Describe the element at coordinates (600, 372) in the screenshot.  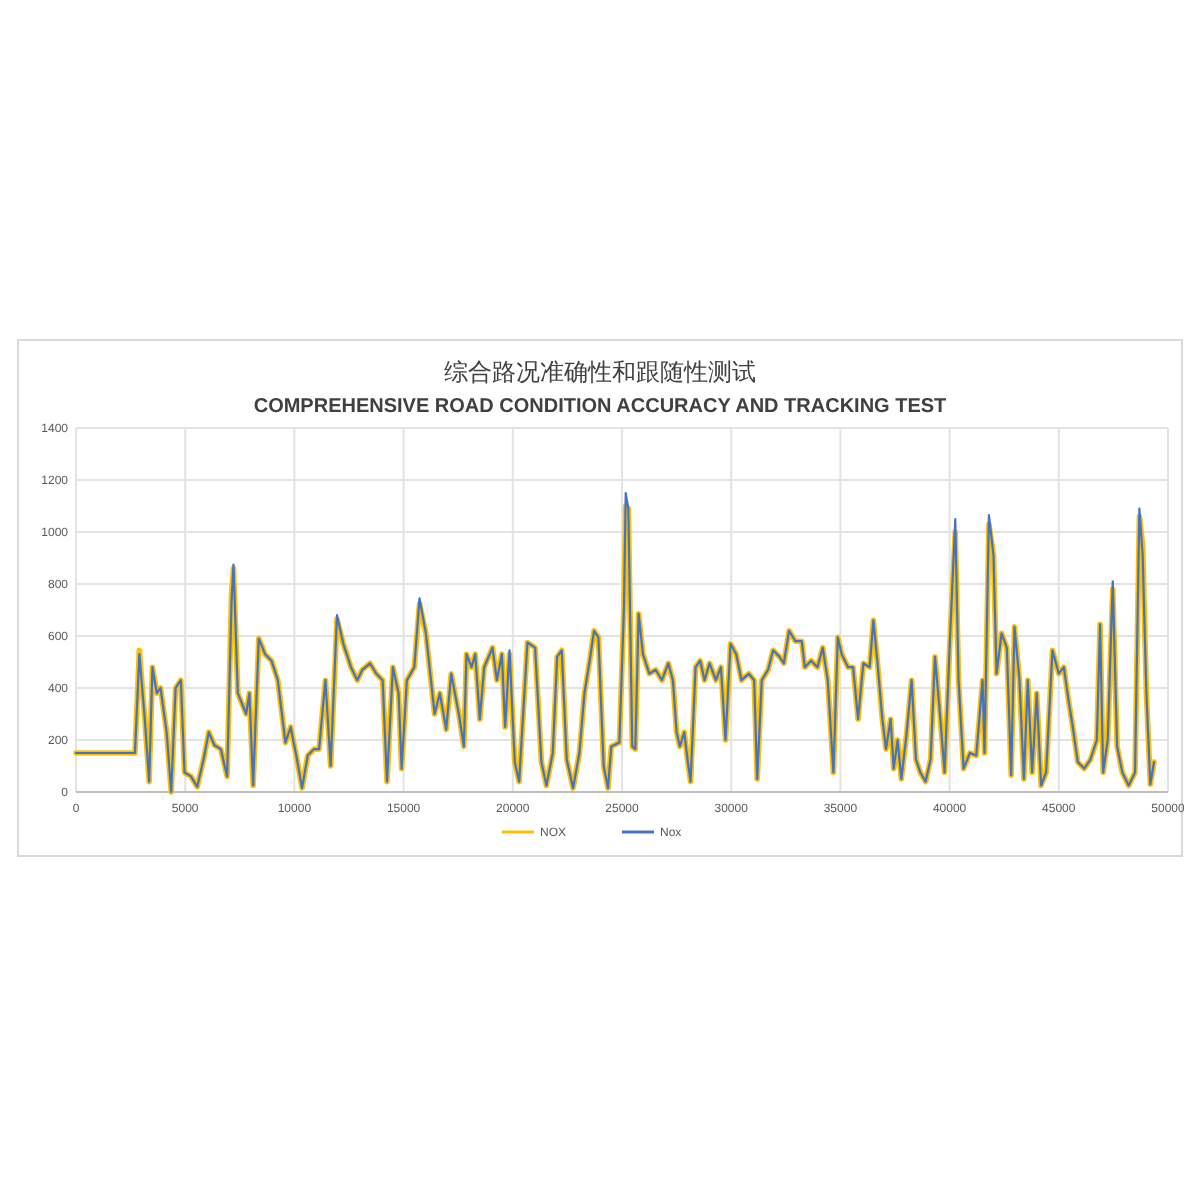
I see `chart-title: 综合路况准确性和跟随性测试` at that location.